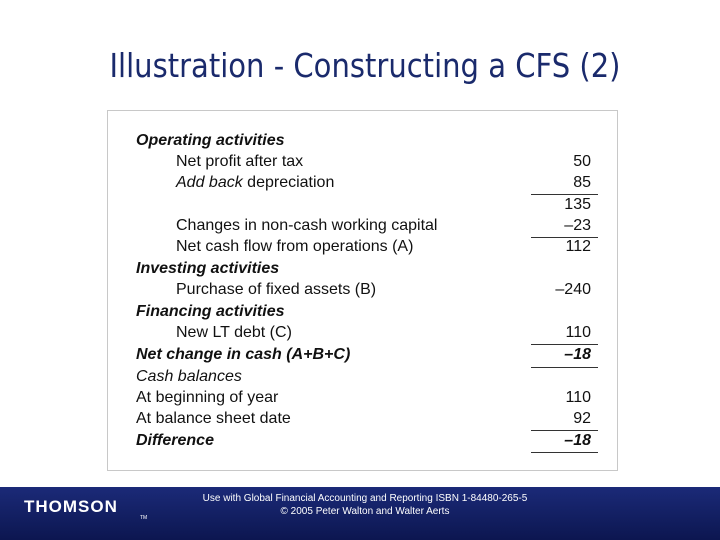  I want to click on row: Difference –18, so click(362, 442).